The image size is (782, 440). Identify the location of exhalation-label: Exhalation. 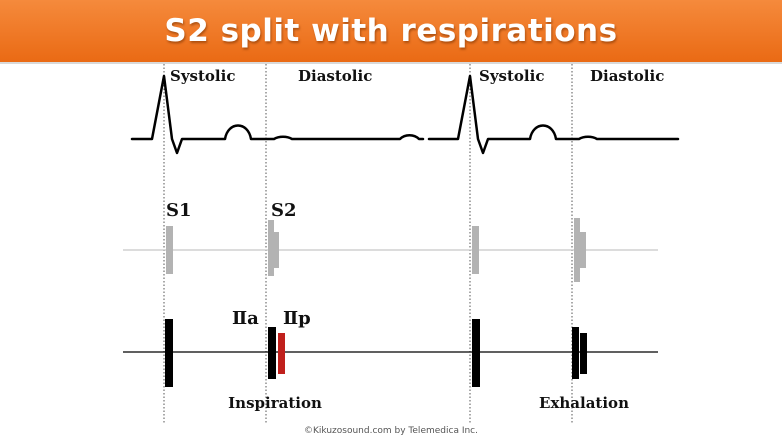
(584, 403).